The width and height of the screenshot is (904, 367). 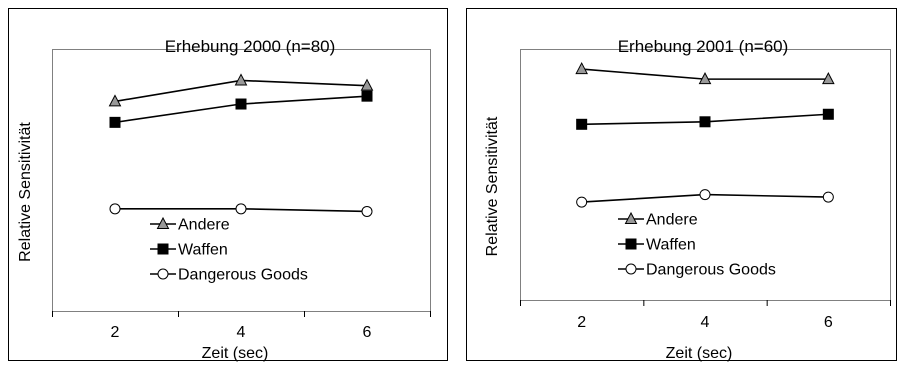 What do you see at coordinates (250, 46) in the screenshot?
I see `chart-title: Erhebung 2000 (n=80)` at bounding box center [250, 46].